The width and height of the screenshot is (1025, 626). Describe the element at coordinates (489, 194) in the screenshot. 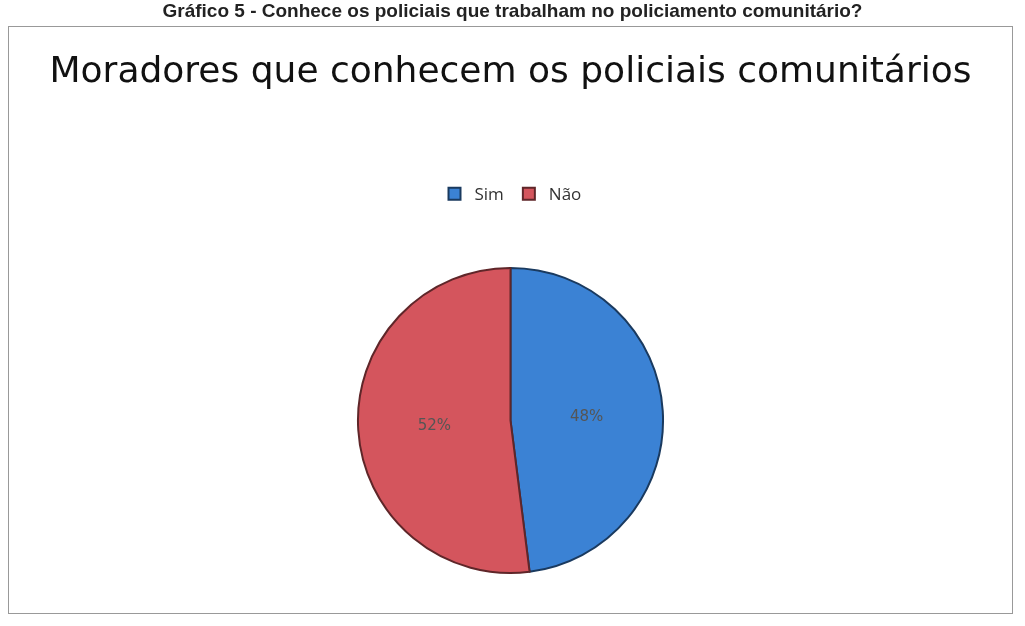

I see `legend-label: Sim` at that location.